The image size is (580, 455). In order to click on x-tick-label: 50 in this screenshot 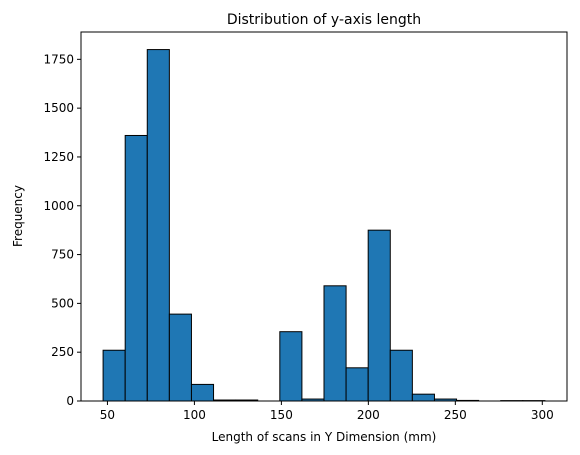, I will do `click(107, 415)`.